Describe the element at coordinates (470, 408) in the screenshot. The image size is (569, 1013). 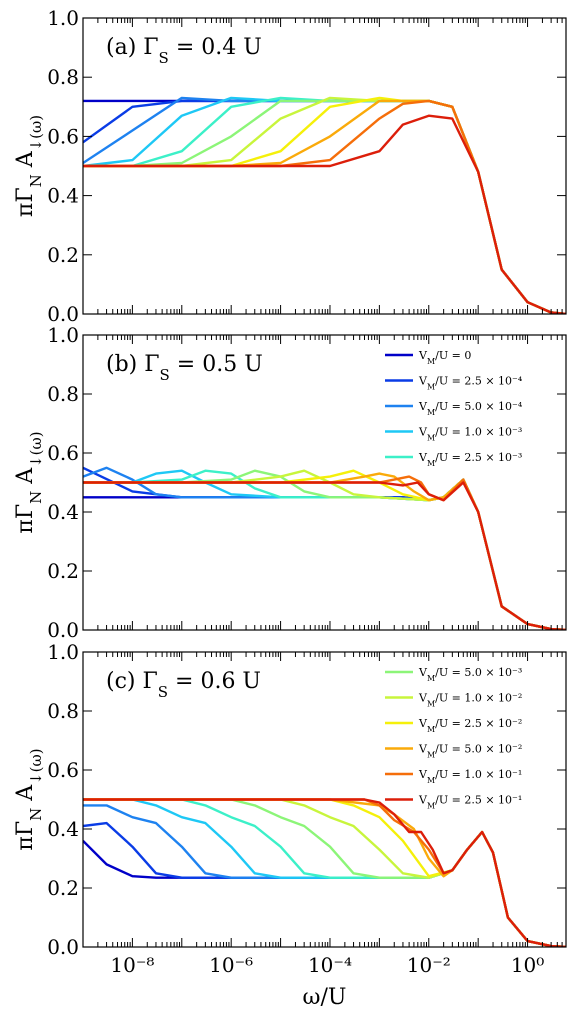
I see `legend-label: VM/U = 5.0 × 10⁻⁴` at that location.